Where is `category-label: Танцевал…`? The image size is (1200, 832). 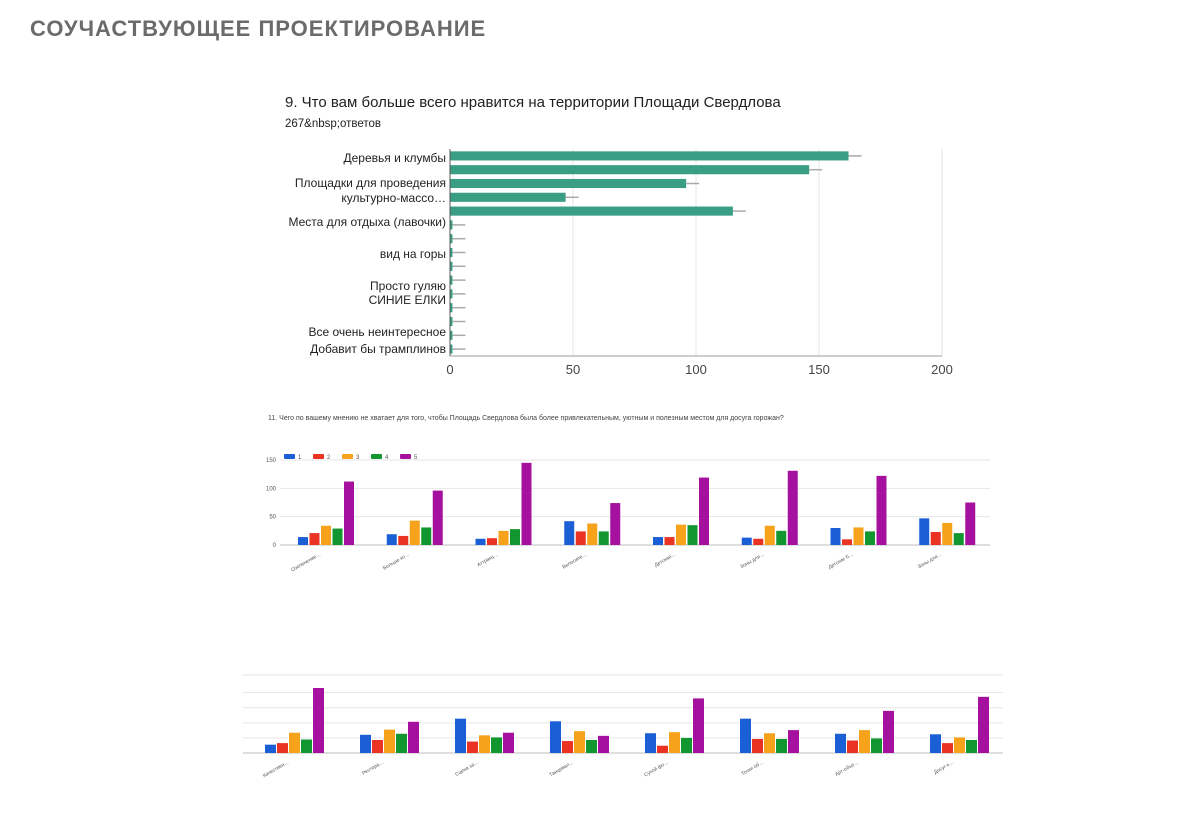 category-label: Танцевал… is located at coordinates (561, 769).